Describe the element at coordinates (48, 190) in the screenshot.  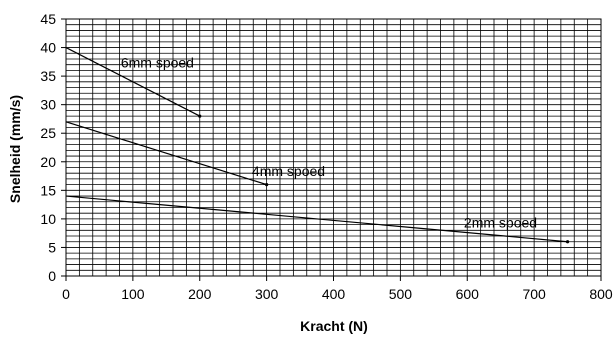
I see `y-tick-label: 15` at that location.